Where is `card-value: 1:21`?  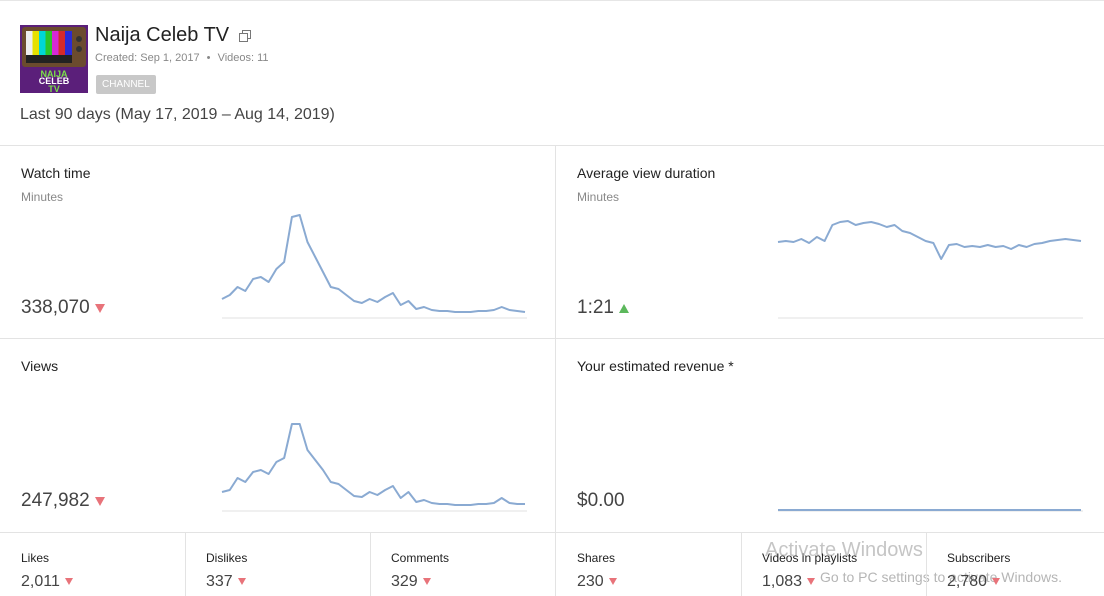 card-value: 1:21 is located at coordinates (595, 307).